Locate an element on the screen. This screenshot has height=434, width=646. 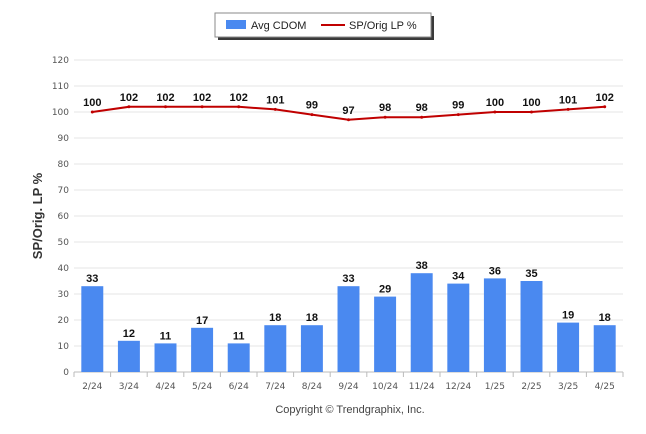
x-tick-label: 6/24 is located at coordinates (239, 387).